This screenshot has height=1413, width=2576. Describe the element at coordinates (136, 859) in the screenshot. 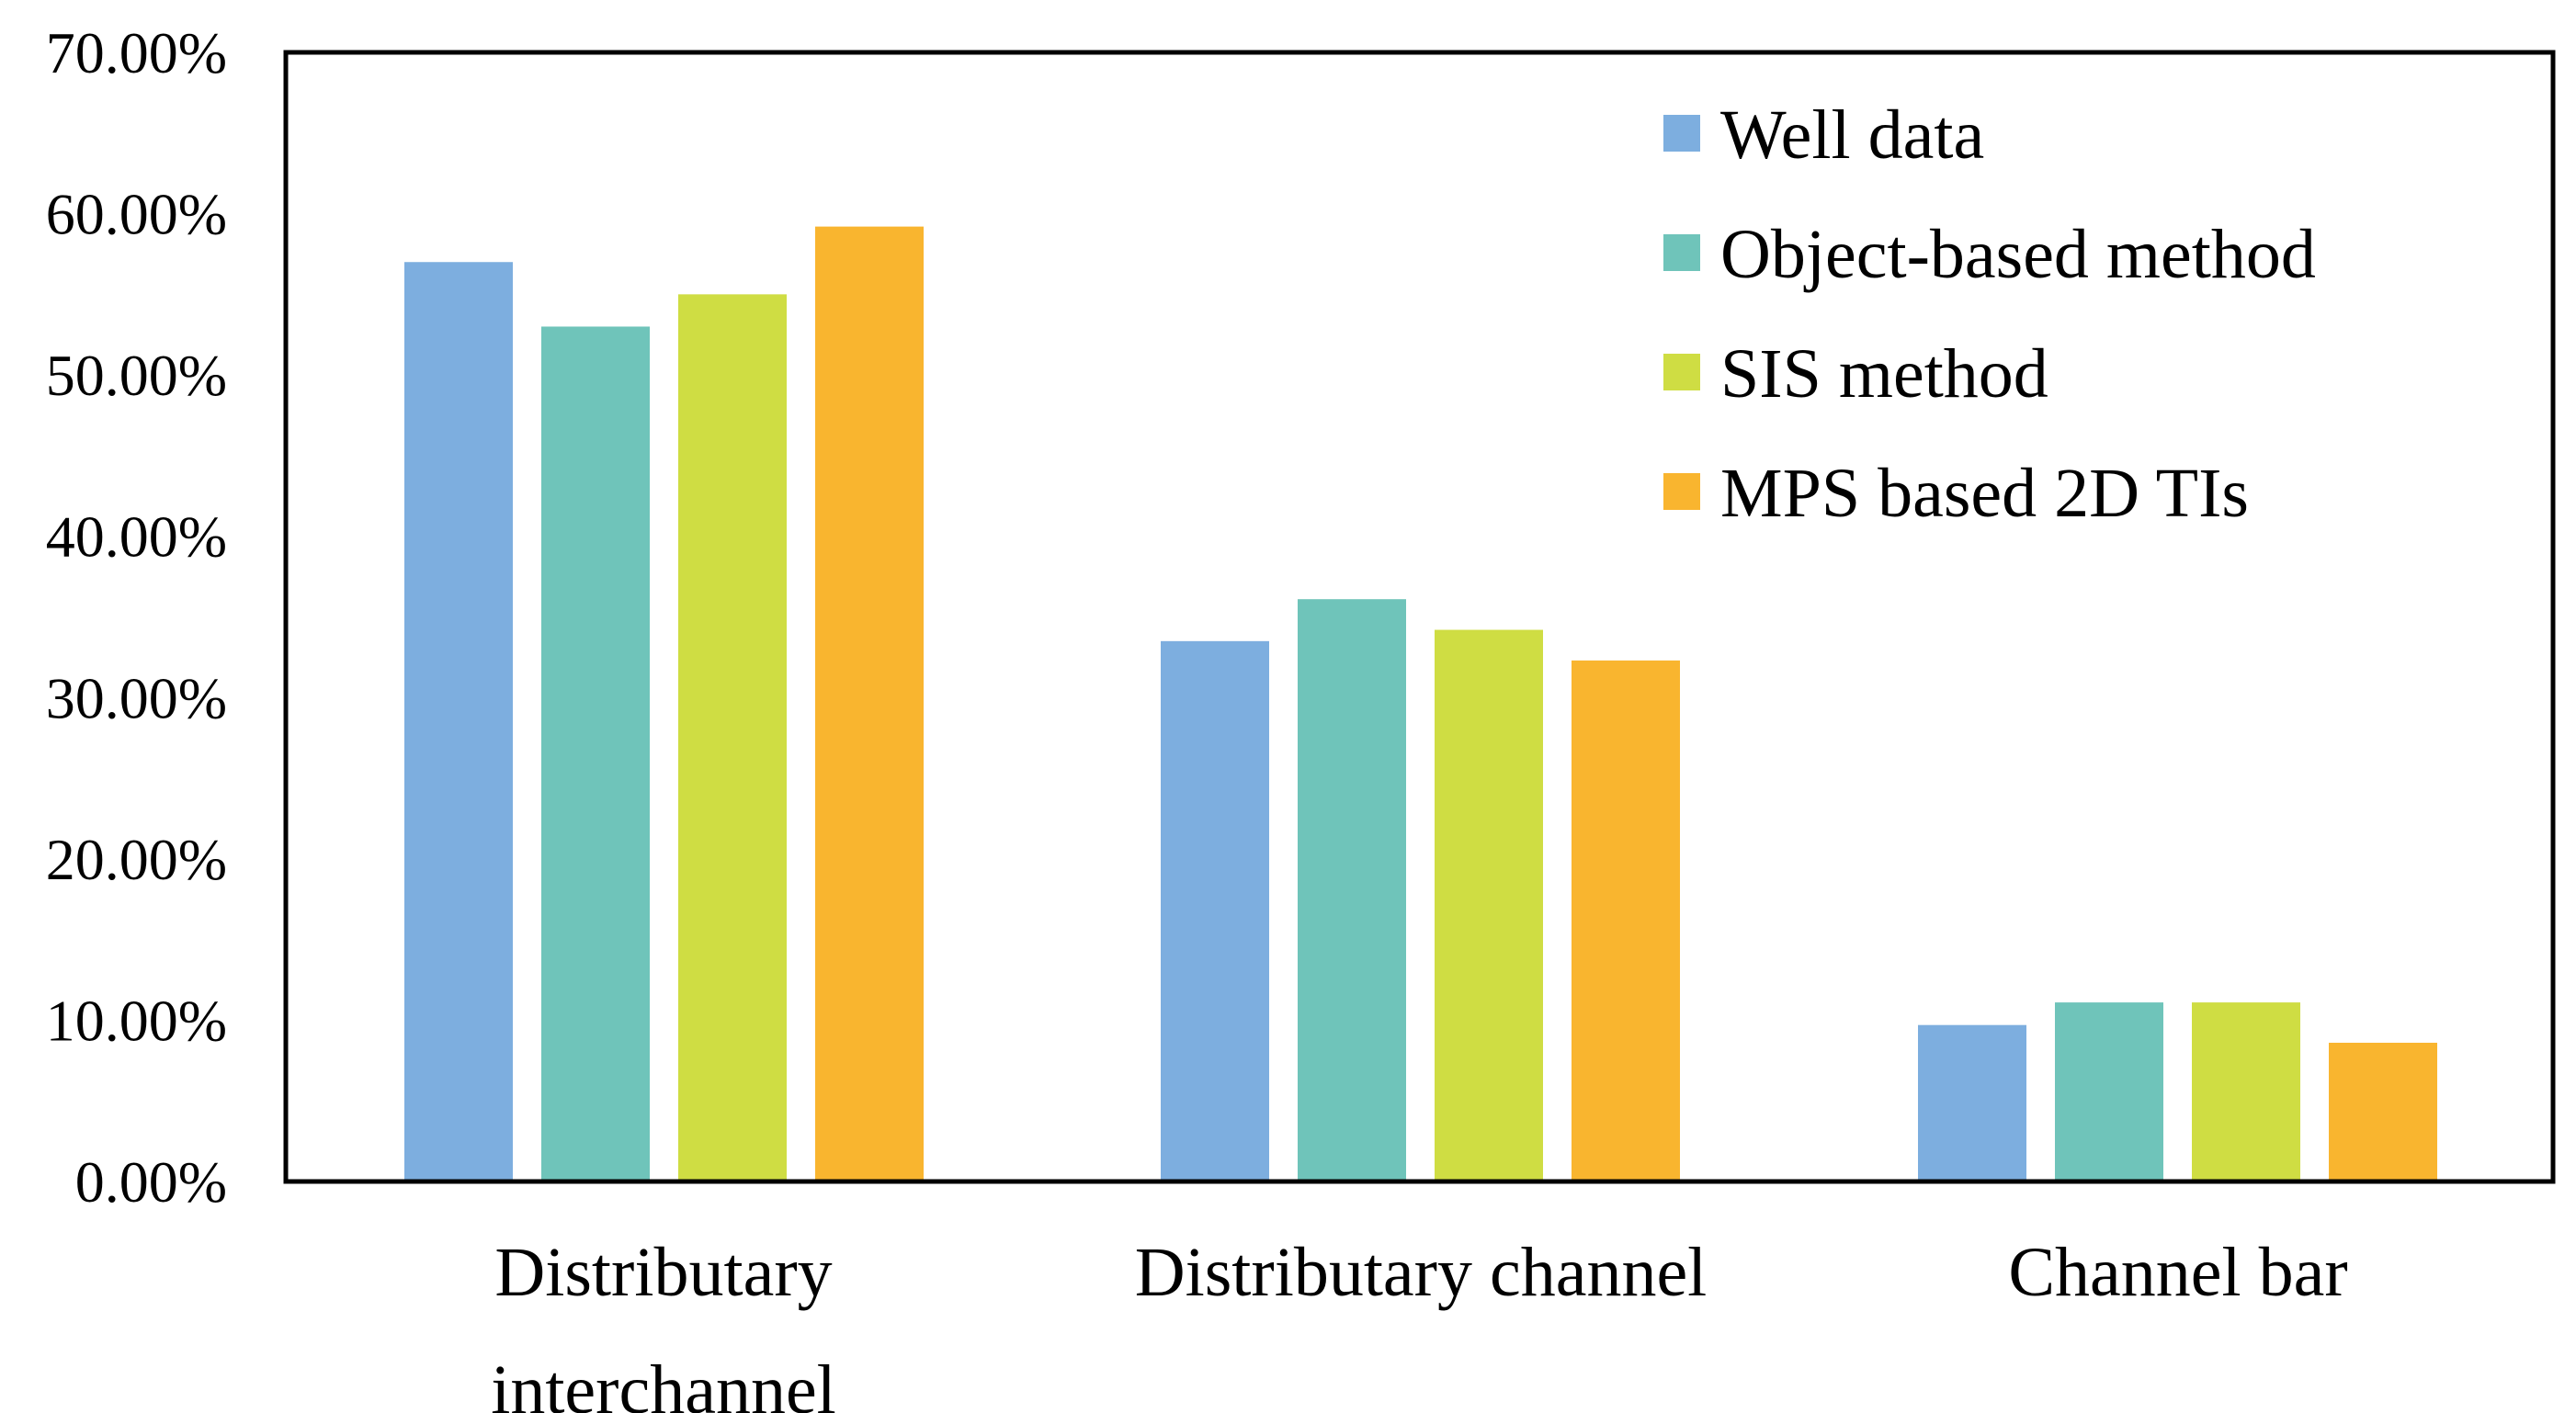

I see `y-tick-label: 20.00%` at that location.